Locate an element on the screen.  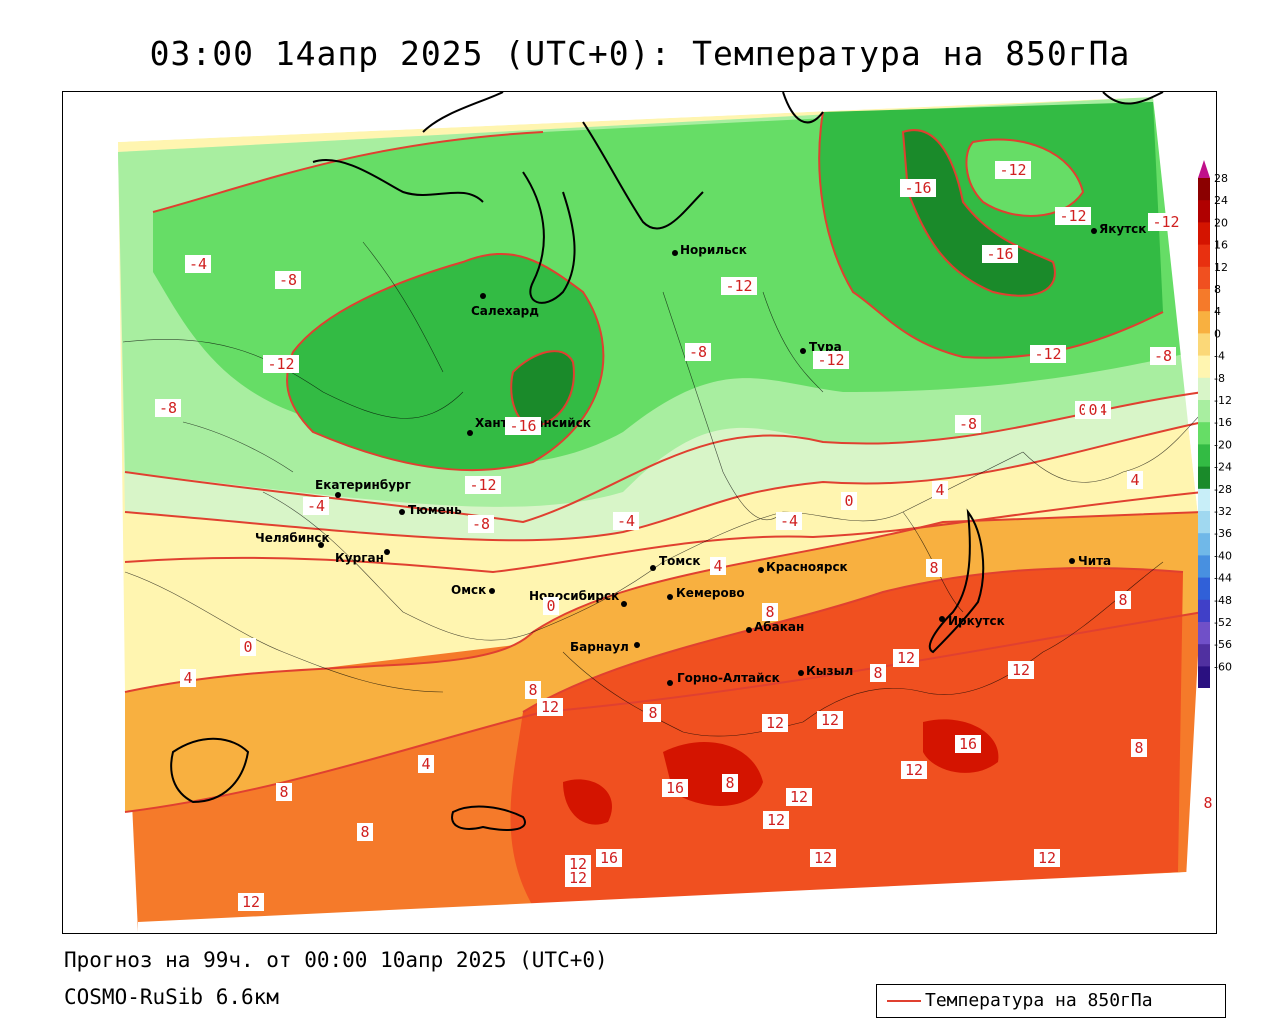
city-yekaterinburg: Екатеринбург is located at coordinates (363, 488).